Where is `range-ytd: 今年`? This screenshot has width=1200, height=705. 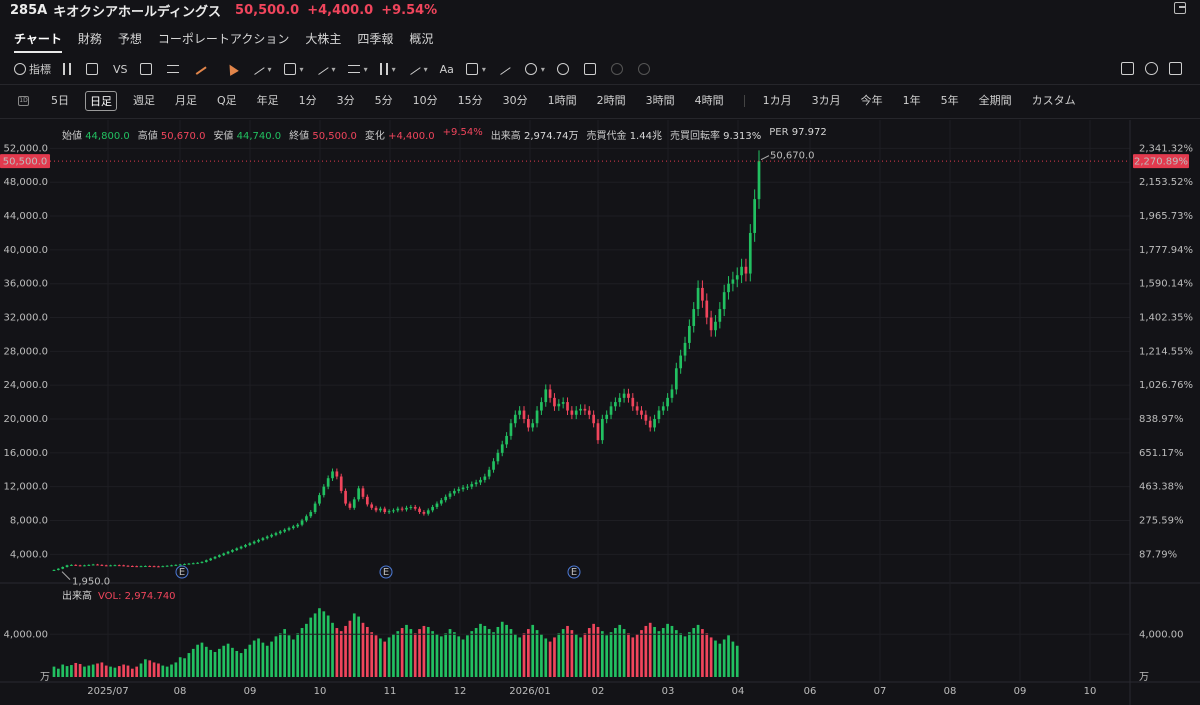
range-ytd: 今年 is located at coordinates (871, 100).